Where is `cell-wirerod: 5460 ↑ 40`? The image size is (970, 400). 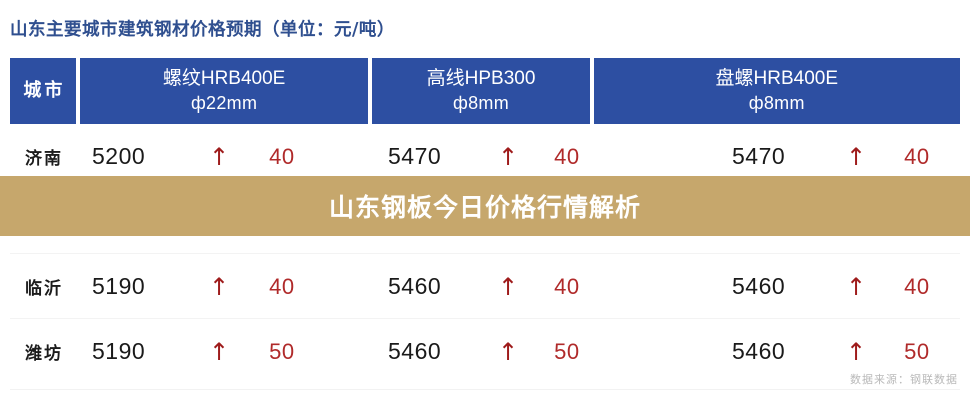
cell-wirerod: 5460 ↑ 40 is located at coordinates (481, 286).